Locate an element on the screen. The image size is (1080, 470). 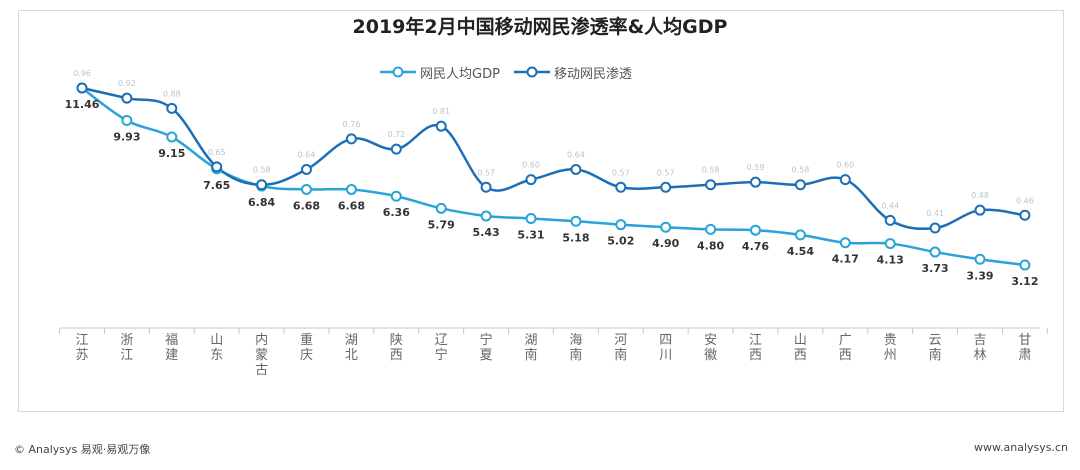
data-label-penetration: 0.48 is located at coordinates (980, 195).